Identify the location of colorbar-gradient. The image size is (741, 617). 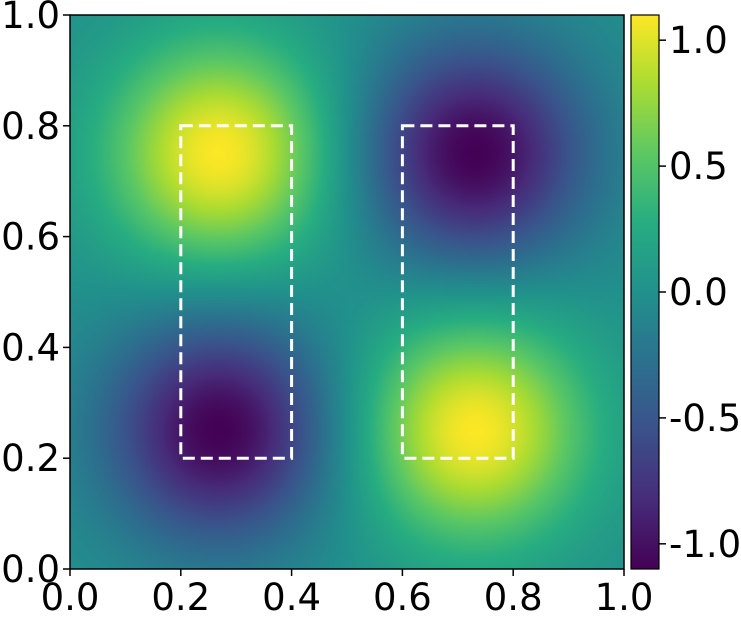
(645, 292).